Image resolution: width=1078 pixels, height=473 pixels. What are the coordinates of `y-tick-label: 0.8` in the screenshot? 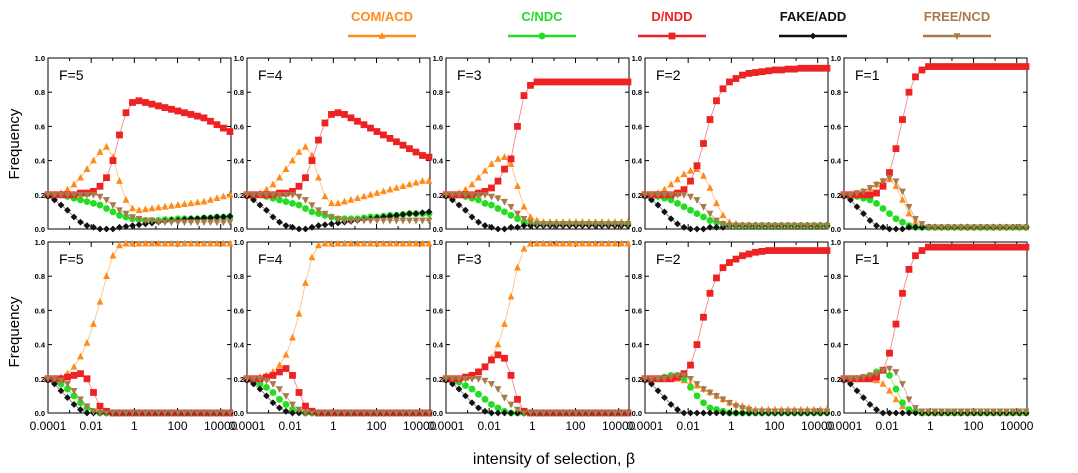 It's located at (637, 276).